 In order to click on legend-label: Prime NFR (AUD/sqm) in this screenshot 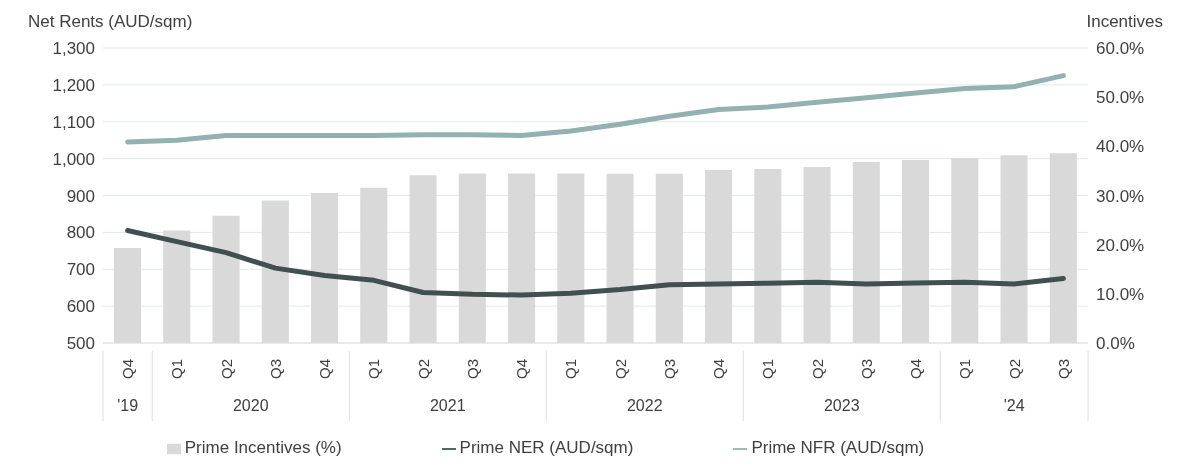, I will do `click(838, 447)`.